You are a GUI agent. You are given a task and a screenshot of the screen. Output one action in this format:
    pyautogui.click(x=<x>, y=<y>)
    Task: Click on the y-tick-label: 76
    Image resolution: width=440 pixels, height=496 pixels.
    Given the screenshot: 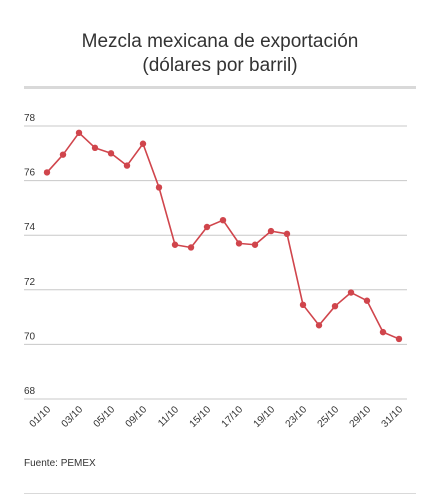 What is the action you would take?
    pyautogui.click(x=30, y=173)
    